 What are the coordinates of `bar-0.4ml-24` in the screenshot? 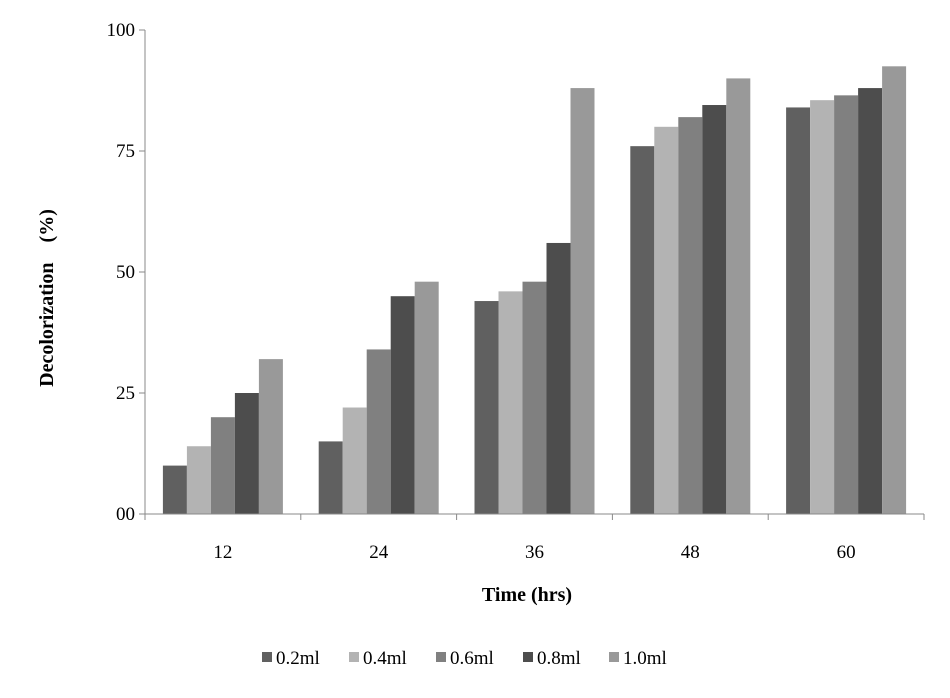 It's located at (354, 460).